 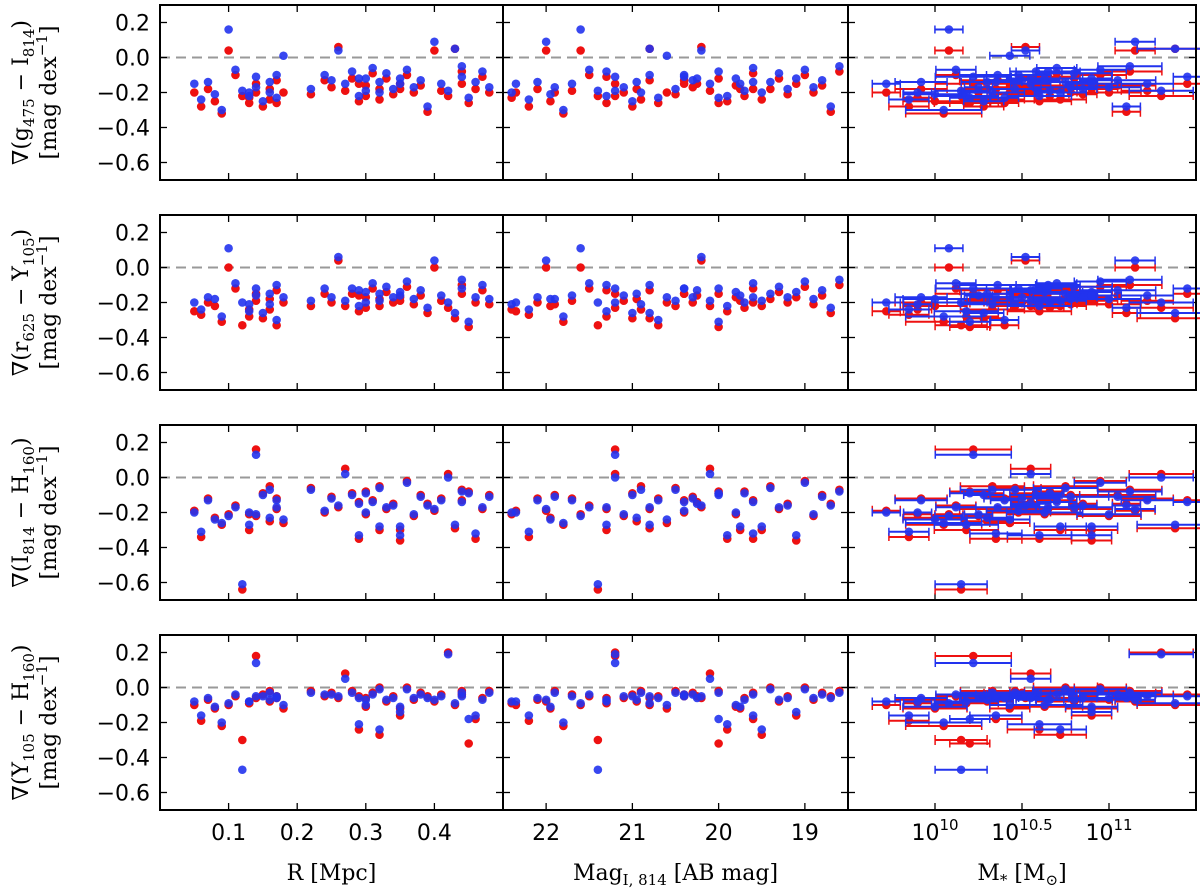 What do you see at coordinates (123, 759) in the screenshot?
I see `y-tick-label: −0.4` at bounding box center [123, 759].